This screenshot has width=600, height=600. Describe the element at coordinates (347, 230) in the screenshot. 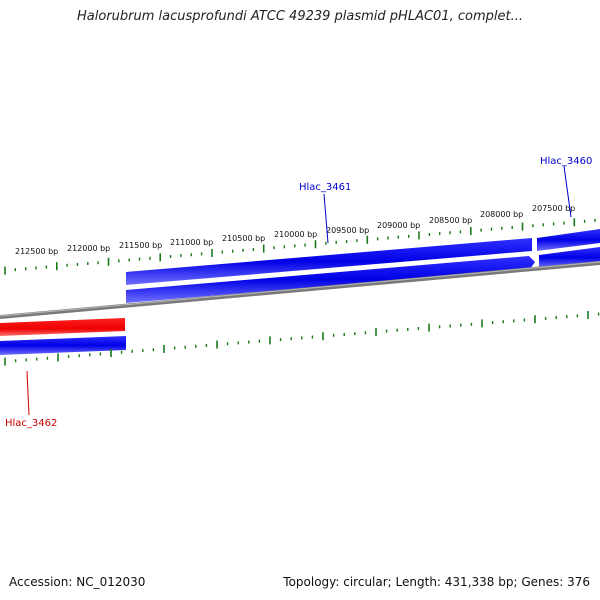

I see `scale-label: 209500 bp` at that location.